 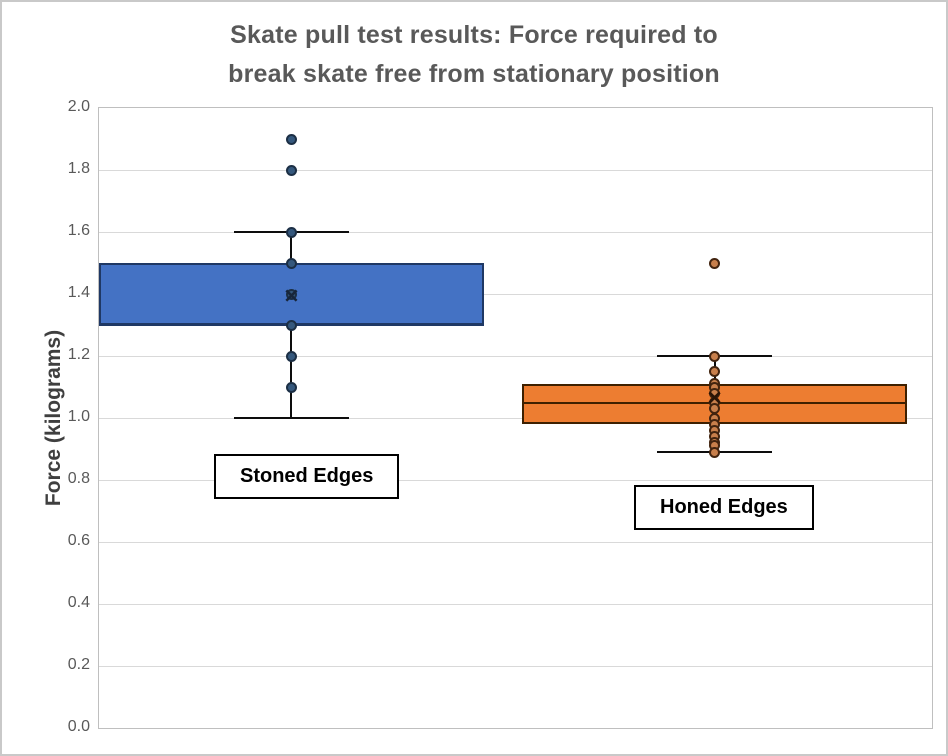 What do you see at coordinates (78, 478) in the screenshot?
I see `y-axis-tick-label: 0.8` at bounding box center [78, 478].